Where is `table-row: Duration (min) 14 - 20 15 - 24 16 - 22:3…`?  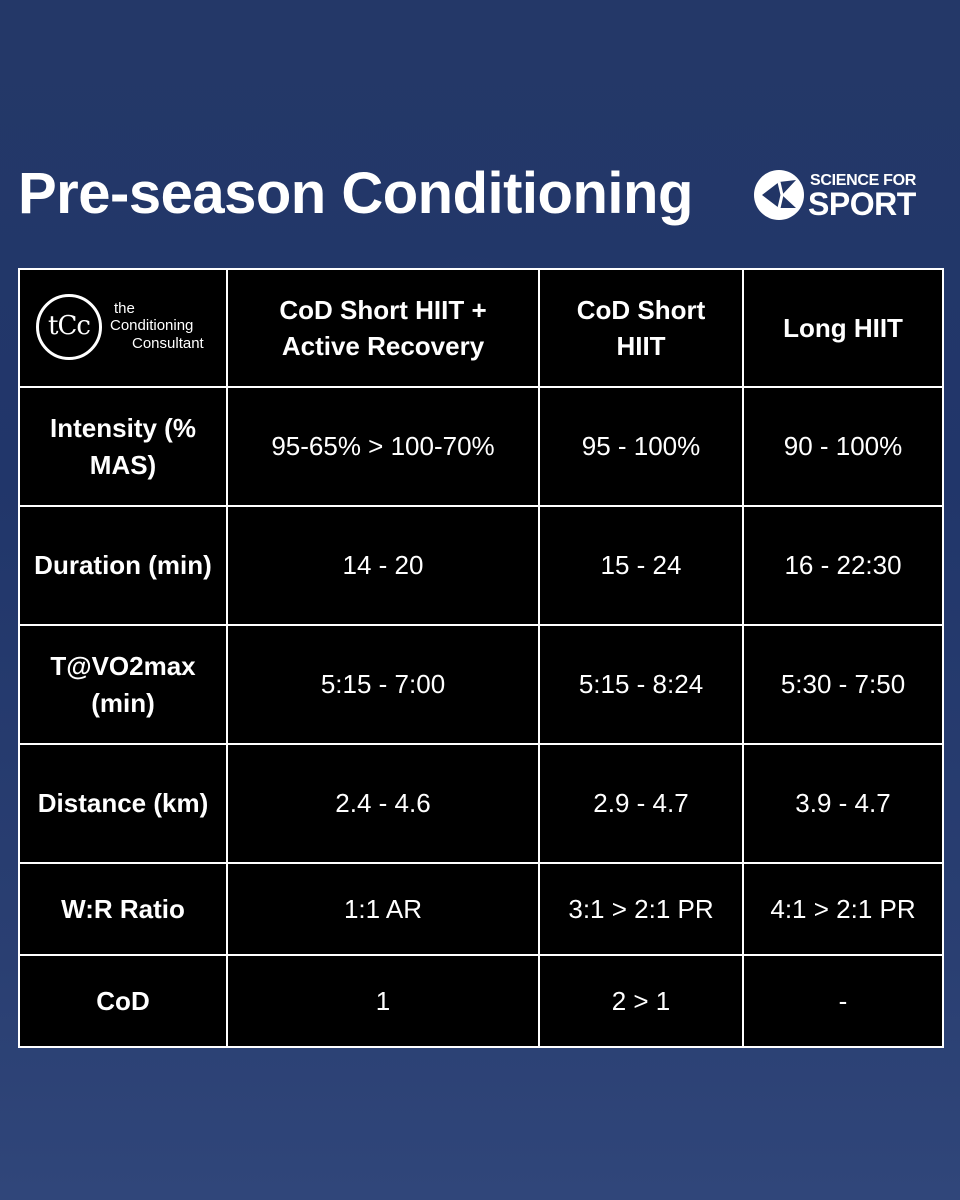 table-row: Duration (min) 14 - 20 15 - 24 16 - 22:3… is located at coordinates (481, 565).